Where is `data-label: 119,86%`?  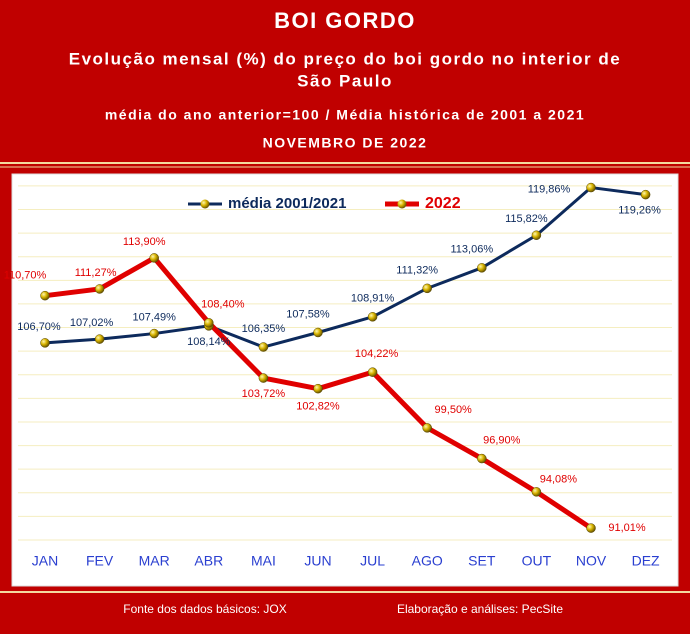 data-label: 119,86% is located at coordinates (549, 189).